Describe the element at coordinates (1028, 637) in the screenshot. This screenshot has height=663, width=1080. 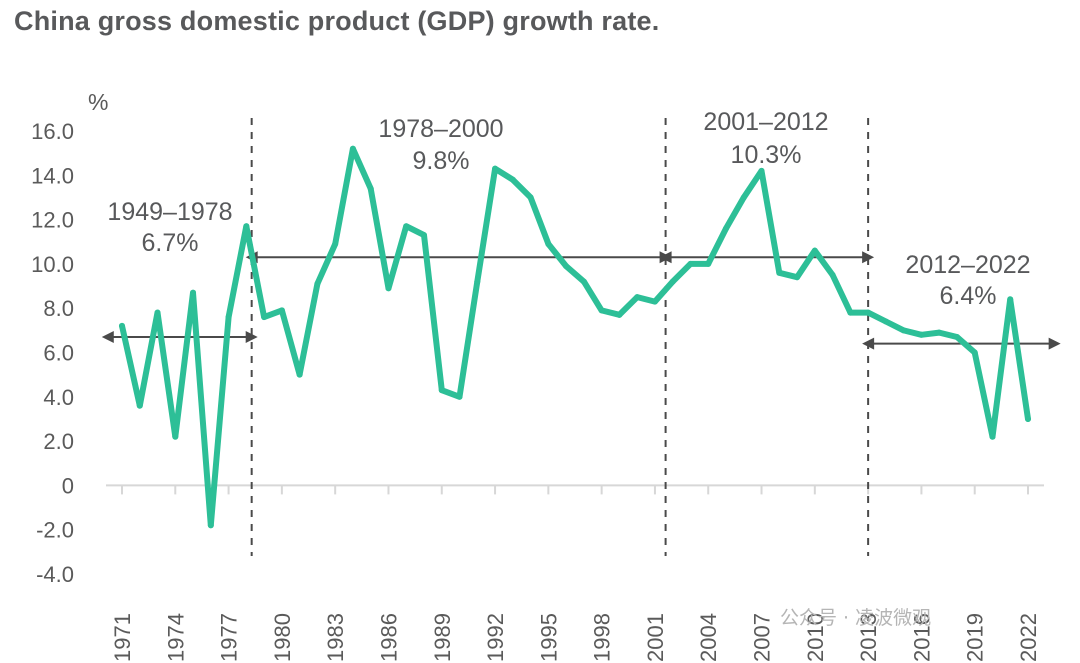
I see `x-tick-label: 2022` at that location.